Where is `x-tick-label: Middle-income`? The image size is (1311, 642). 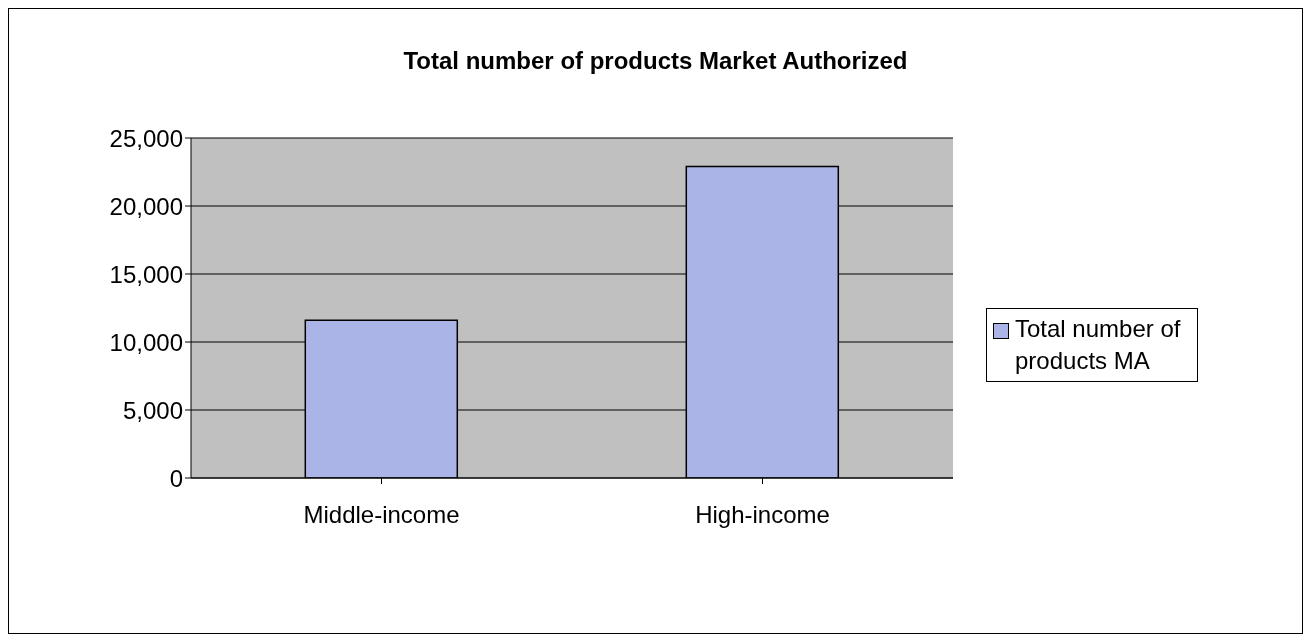
x-tick-label: Middle-income is located at coordinates (381, 515).